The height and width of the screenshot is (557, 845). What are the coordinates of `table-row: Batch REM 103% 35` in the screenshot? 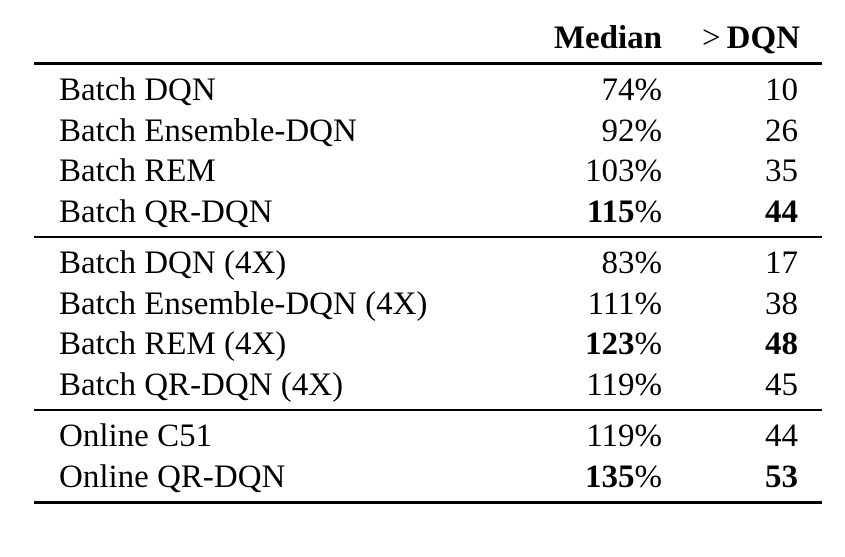 It's located at (428, 171).